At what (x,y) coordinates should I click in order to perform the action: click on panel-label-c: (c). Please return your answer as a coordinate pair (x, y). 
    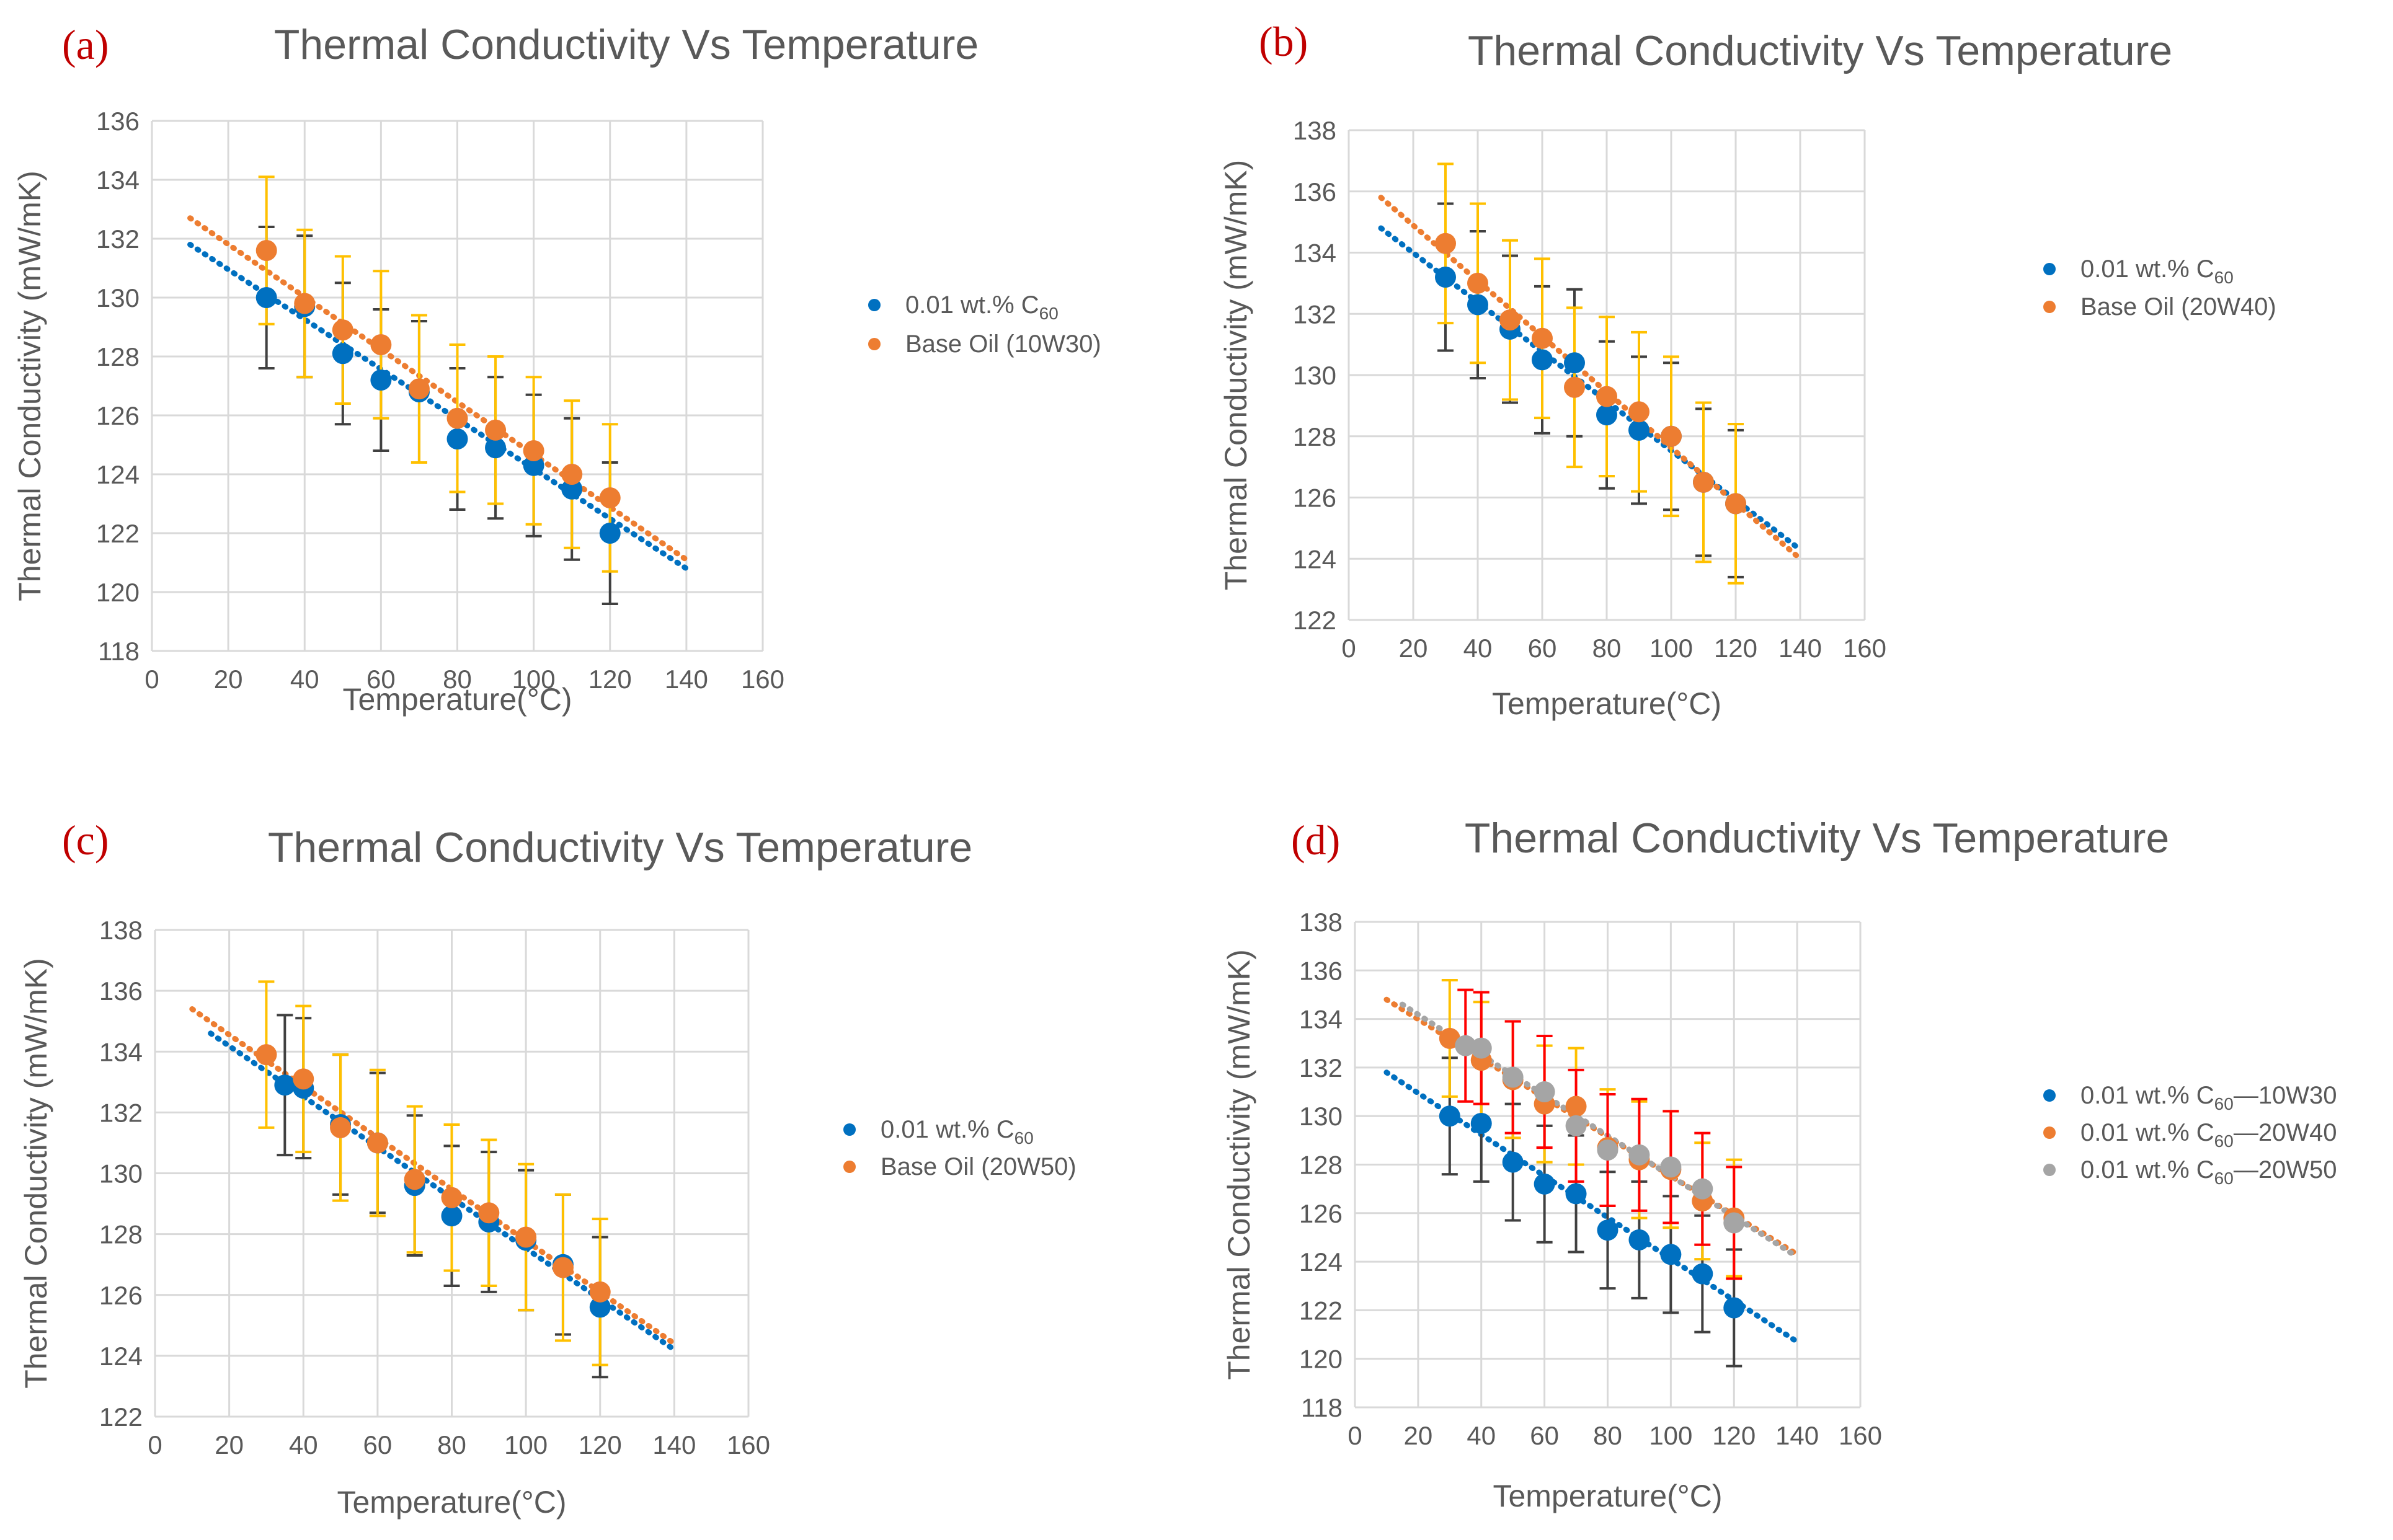
    Looking at the image, I should click on (85, 840).